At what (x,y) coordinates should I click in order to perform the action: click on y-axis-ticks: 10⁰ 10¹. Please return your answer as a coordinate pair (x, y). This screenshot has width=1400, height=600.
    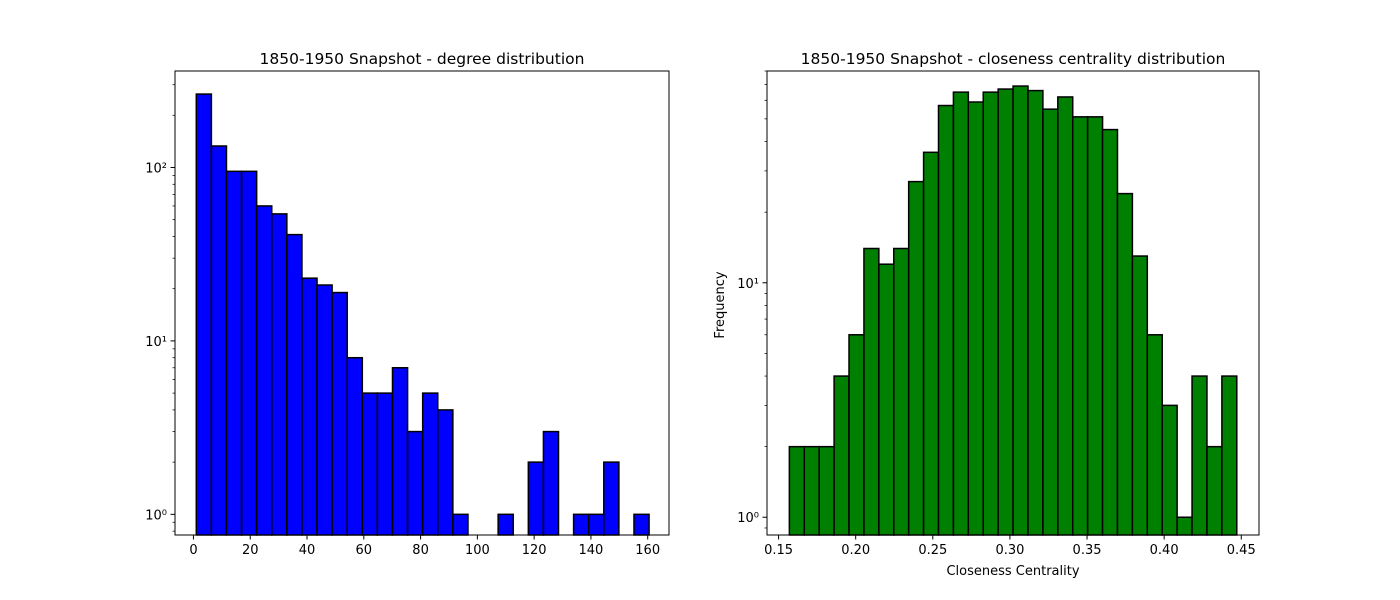
    Looking at the image, I should click on (752, 299).